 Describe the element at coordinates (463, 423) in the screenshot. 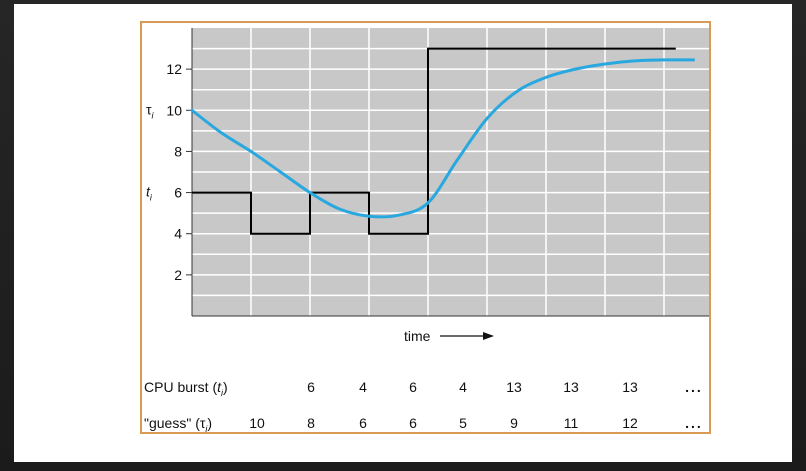

I see `table-cell: 5` at that location.